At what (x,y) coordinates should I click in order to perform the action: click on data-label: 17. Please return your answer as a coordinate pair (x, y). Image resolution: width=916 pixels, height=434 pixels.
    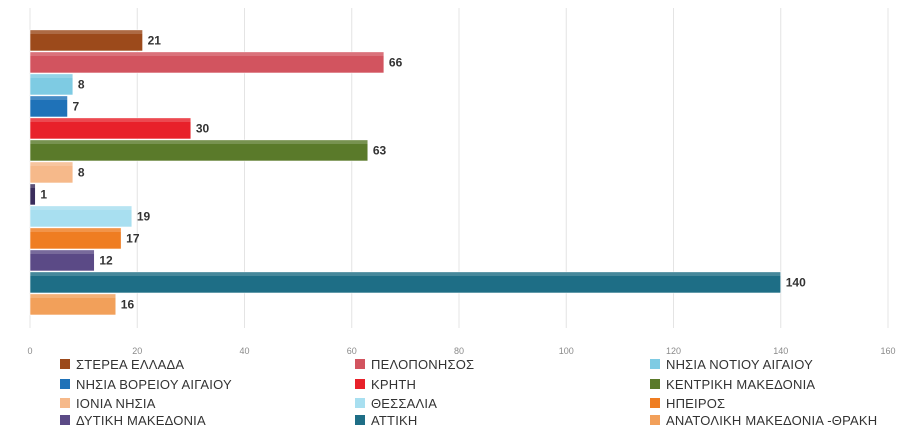
    Looking at the image, I should click on (133, 239).